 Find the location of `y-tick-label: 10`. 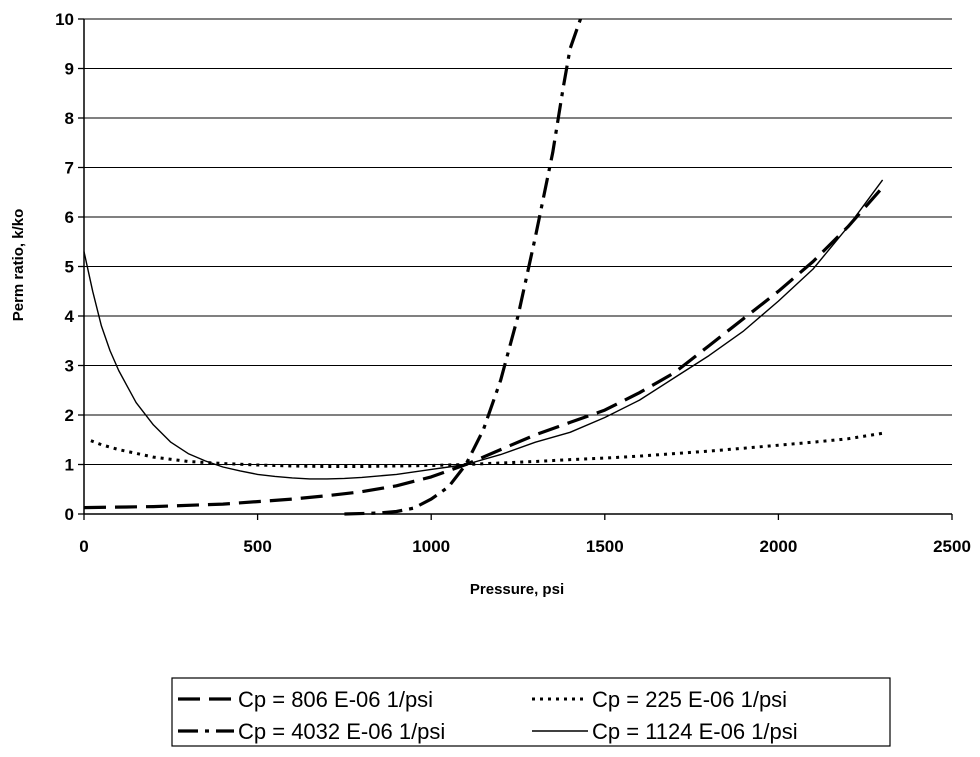

y-tick-label: 10 is located at coordinates (64, 19).